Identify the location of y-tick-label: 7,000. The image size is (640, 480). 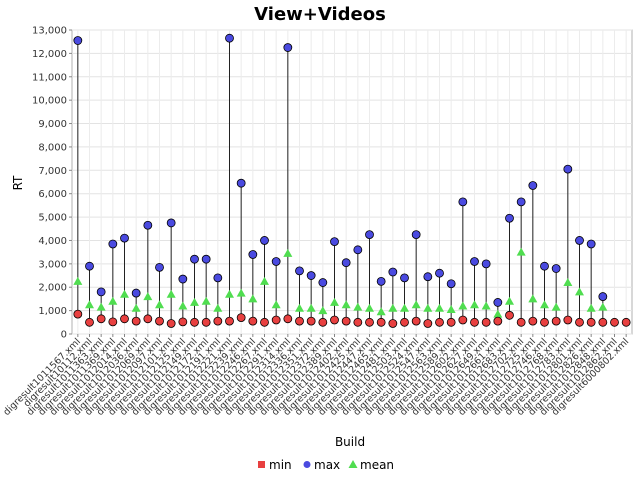
(52, 171).